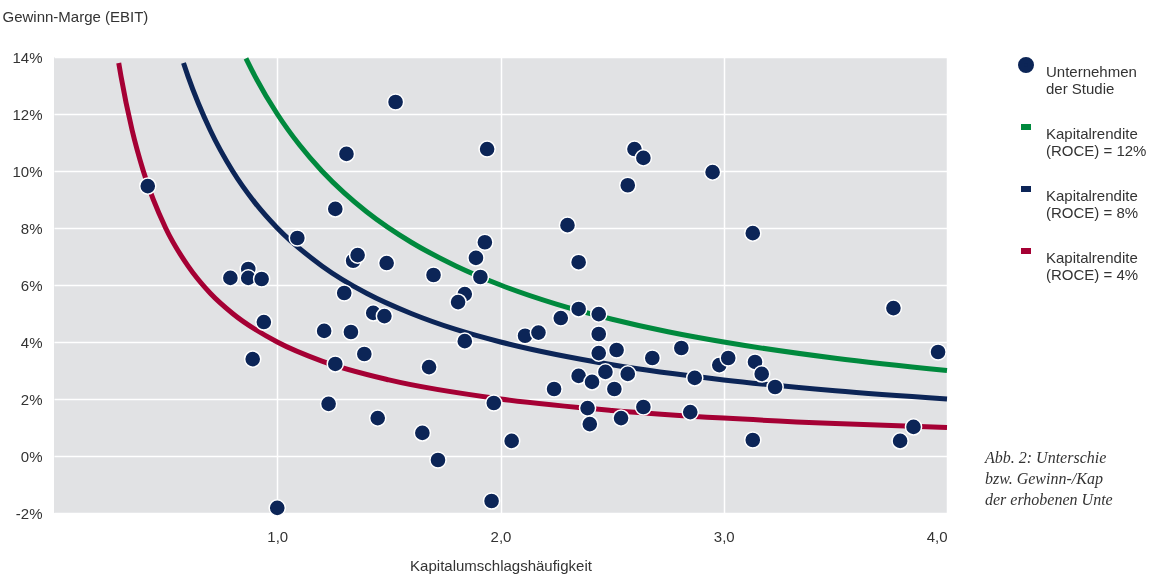 Image resolution: width=1169 pixels, height=579 pixels. I want to click on legend-label: Kapitalrendite (ROCE) = 12%, so click(1096, 142).